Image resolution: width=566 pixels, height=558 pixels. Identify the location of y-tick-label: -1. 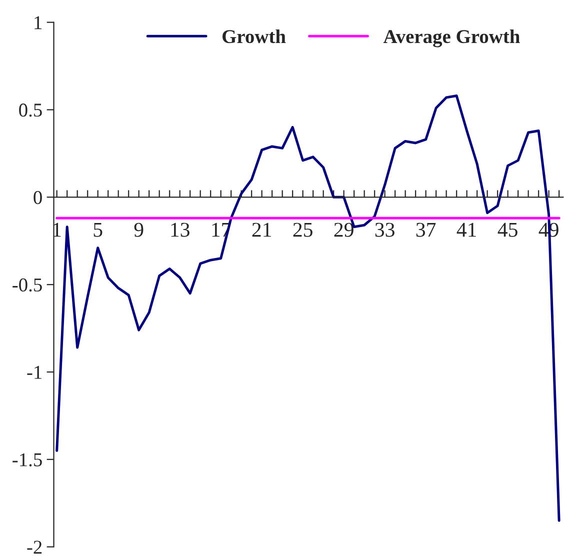
(34, 372).